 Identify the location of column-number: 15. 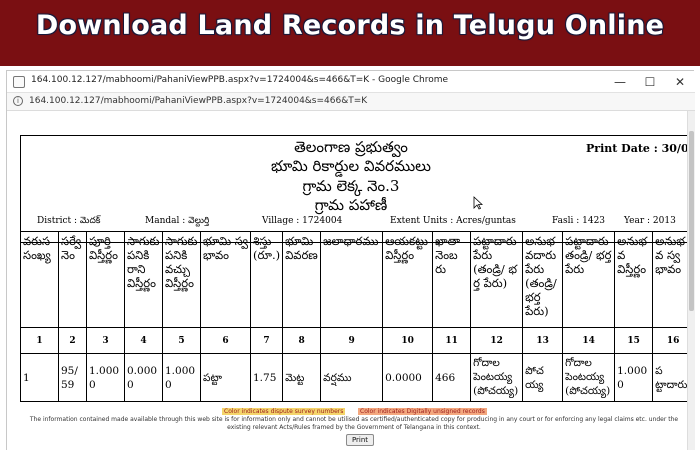
(634, 340).